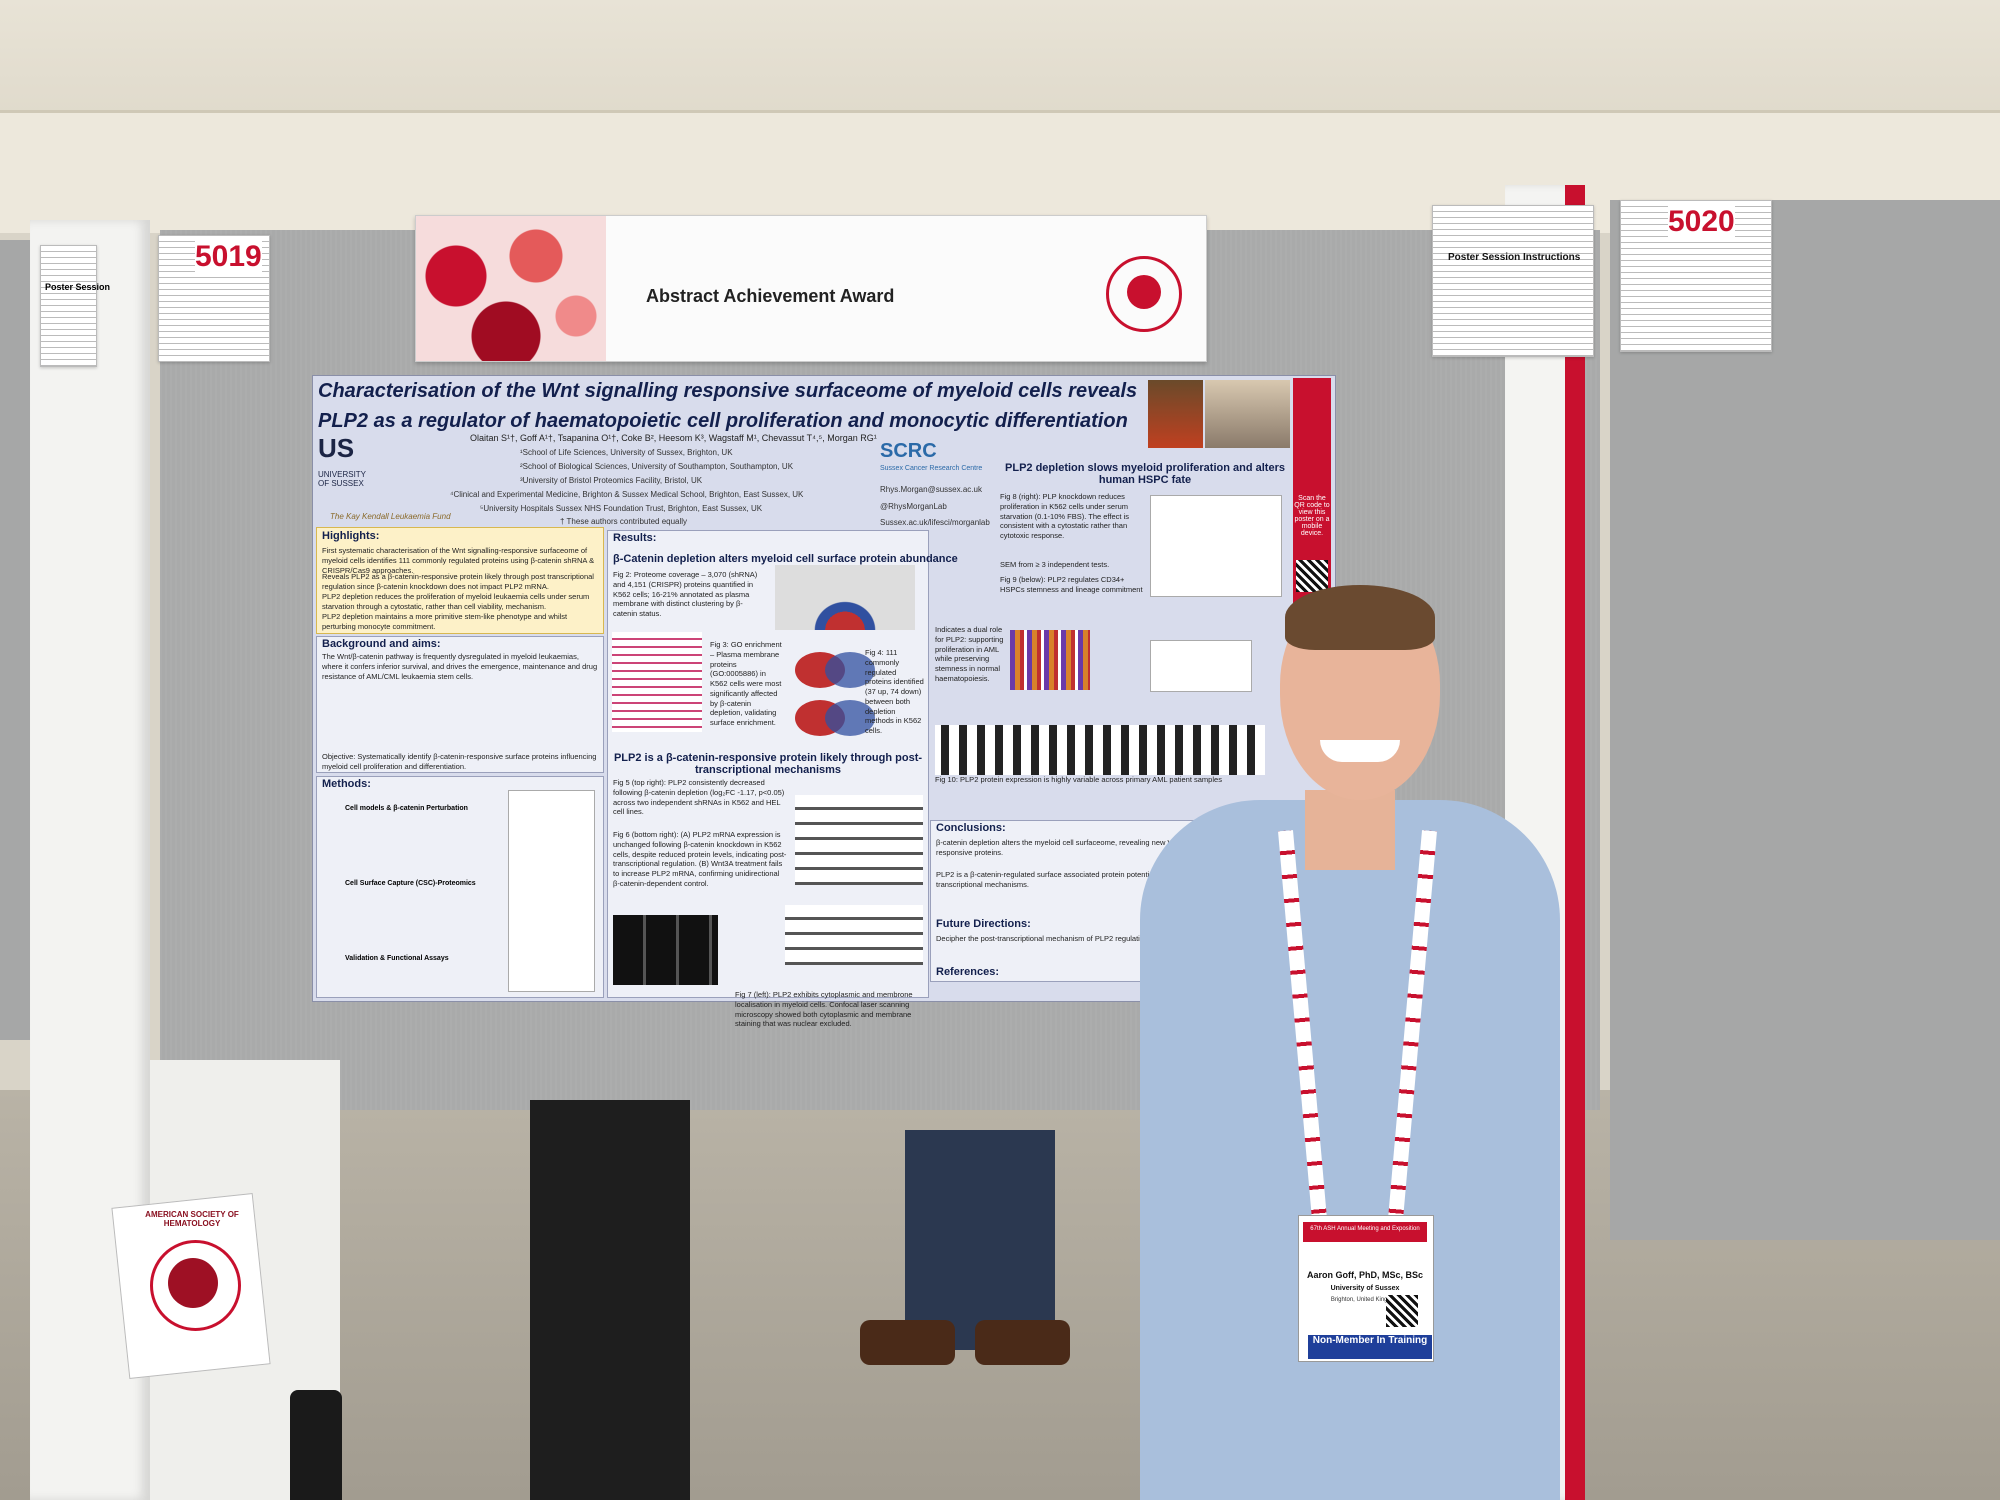  I want to click on presenter-hair, so click(1360, 617).